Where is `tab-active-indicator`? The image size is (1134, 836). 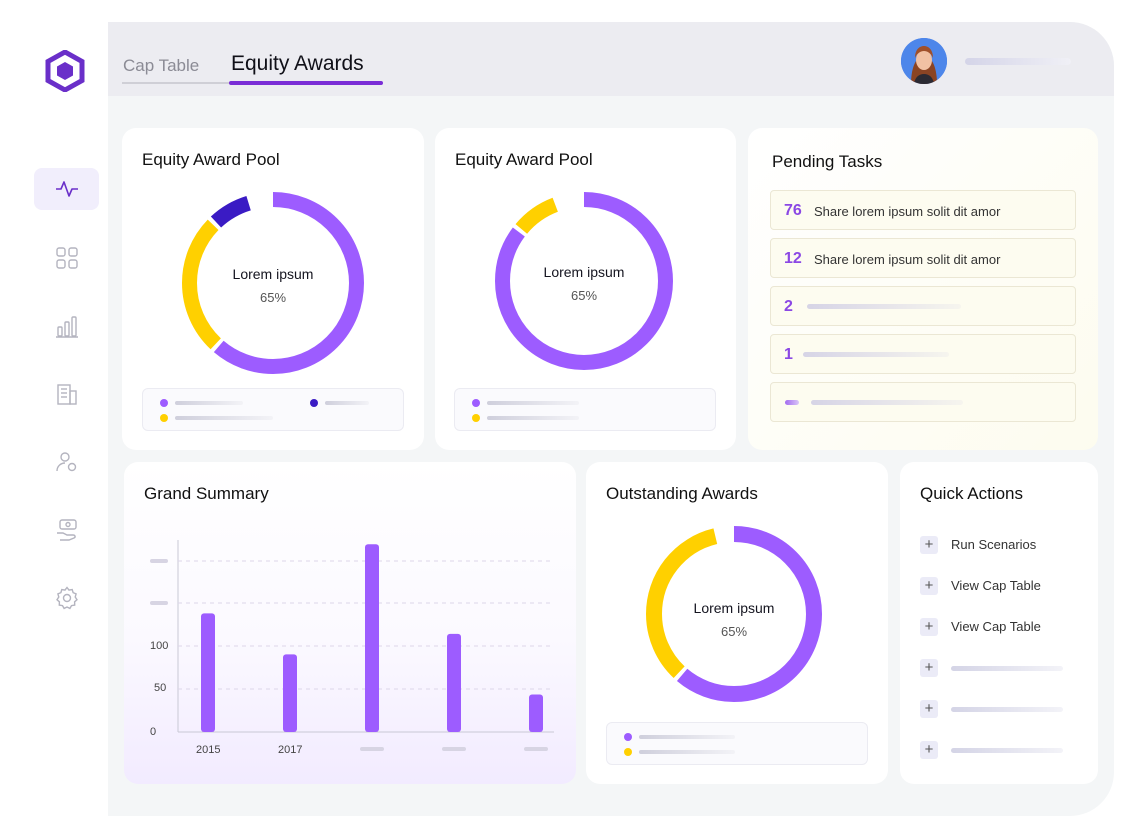
tab-active-indicator is located at coordinates (306, 83).